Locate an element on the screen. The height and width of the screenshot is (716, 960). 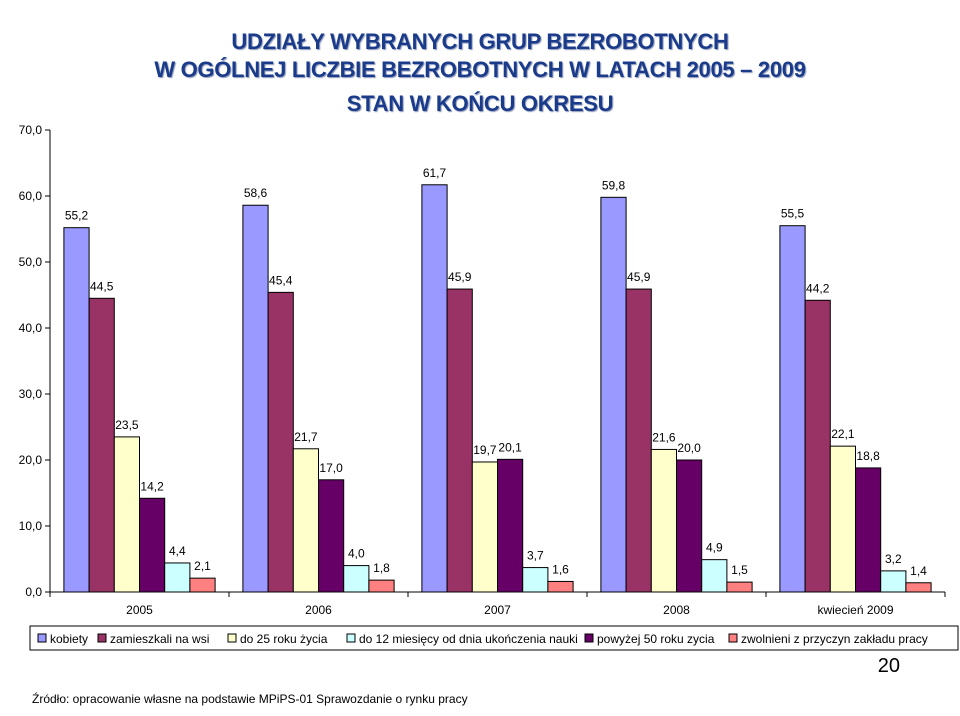
chart-title-line-1: UDZIAŁY WYBRANYCH GRUP BEZROBOTNYCH is located at coordinates (480, 41).